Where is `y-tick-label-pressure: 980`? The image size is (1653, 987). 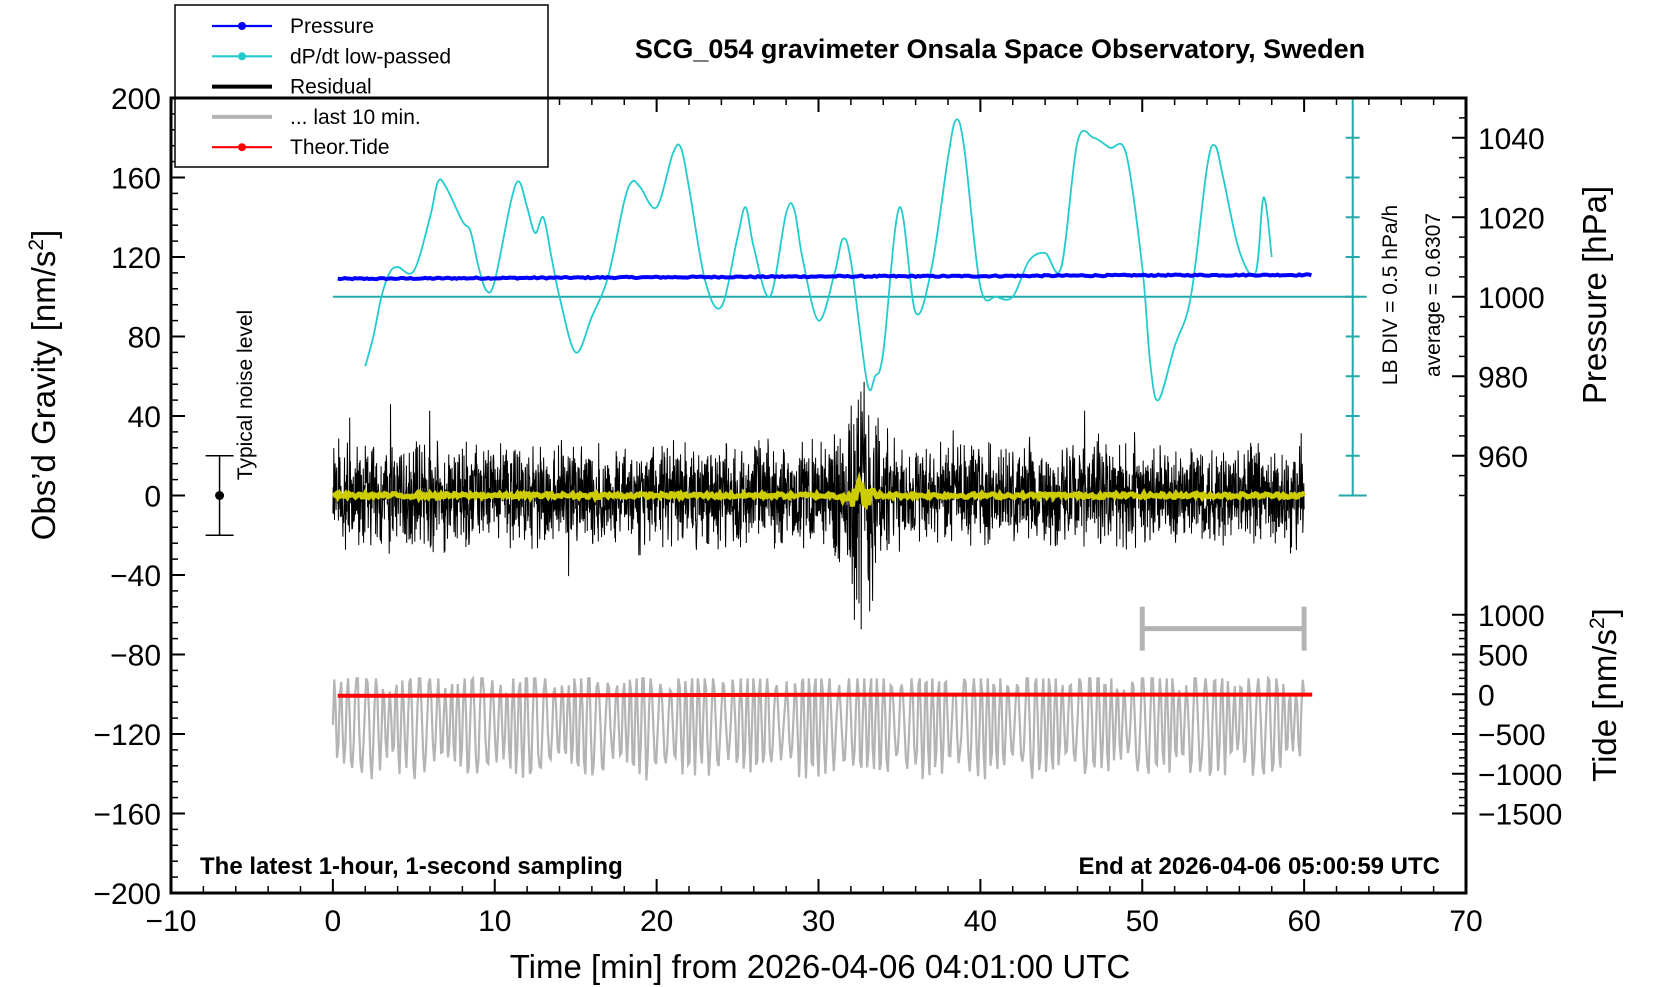 y-tick-label-pressure: 980 is located at coordinates (1503, 377).